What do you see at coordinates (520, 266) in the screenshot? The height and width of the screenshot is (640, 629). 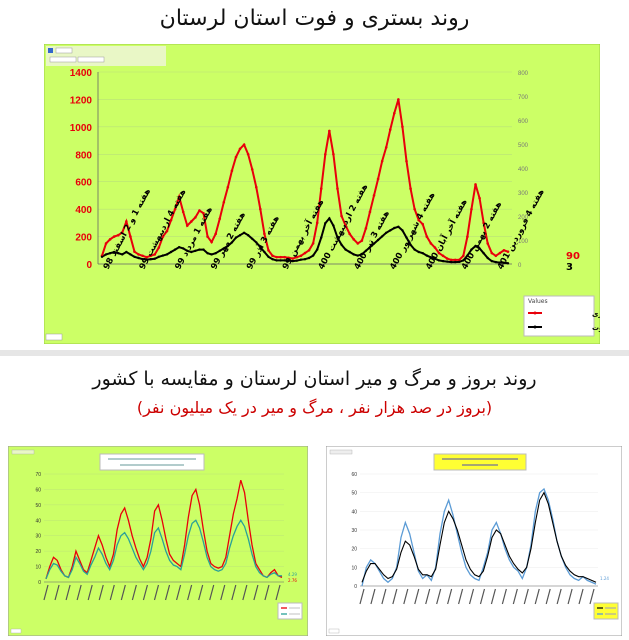 I see `y2-tick-label: 0` at bounding box center [520, 266].